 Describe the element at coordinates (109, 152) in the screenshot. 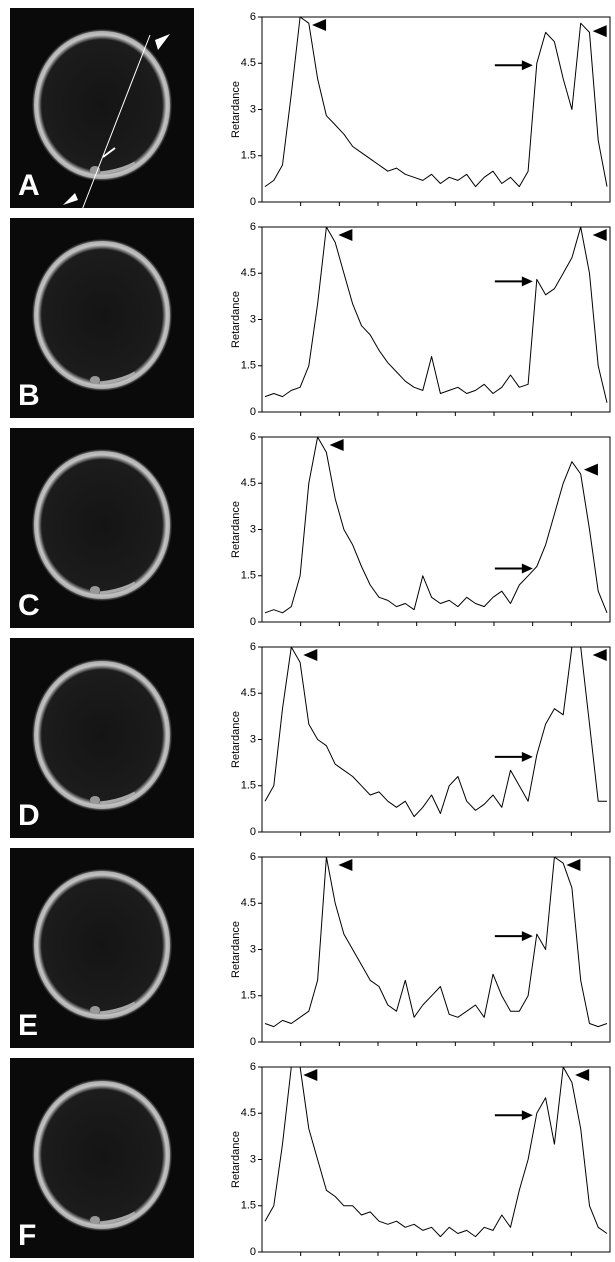

I see `spindle-arrow` at that location.